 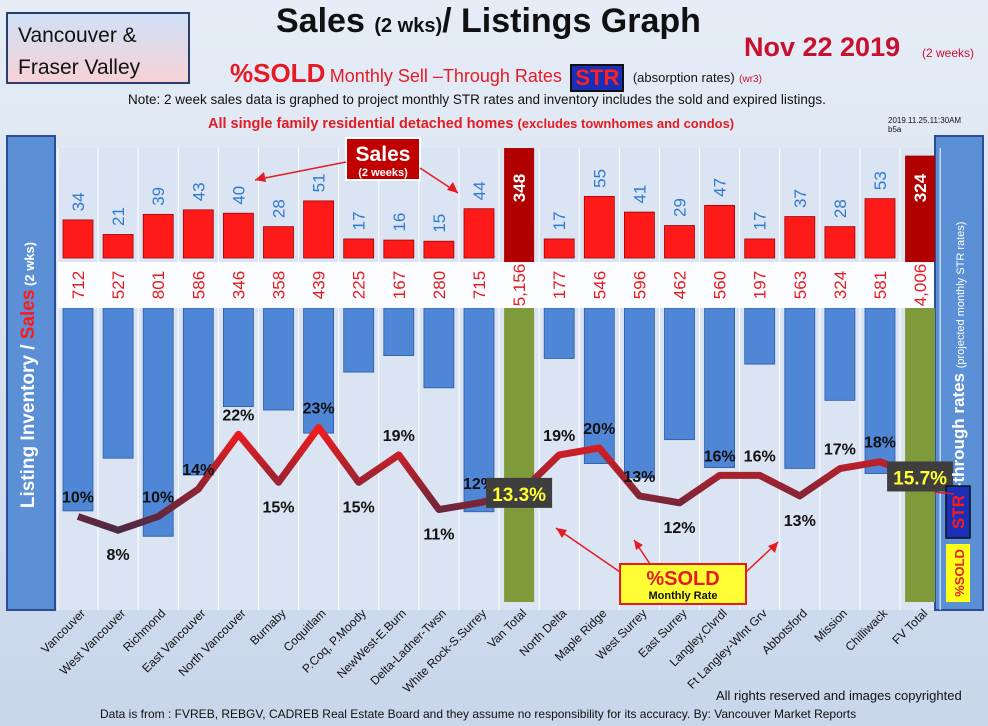 I want to click on inventory-value-label: 346, so click(x=238, y=285).